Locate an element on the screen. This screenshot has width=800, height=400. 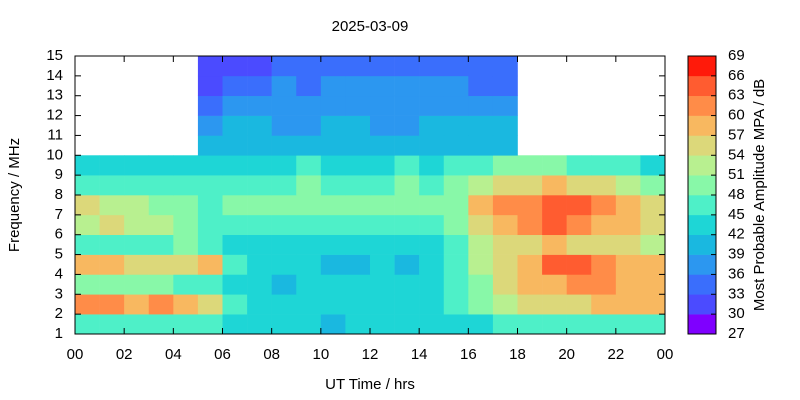
y-tick-label: 1 is located at coordinates (59, 333).